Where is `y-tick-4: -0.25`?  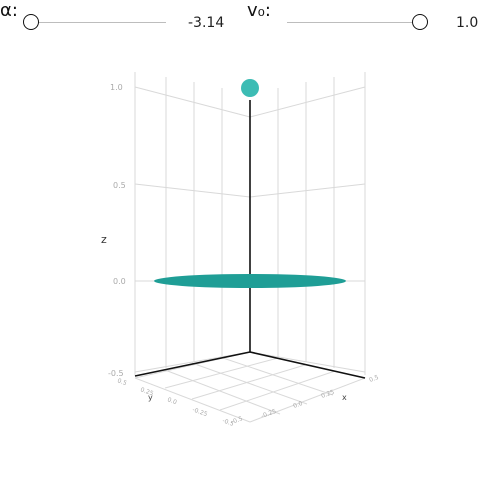 y-tick-4: -0.25 is located at coordinates (199, 412).